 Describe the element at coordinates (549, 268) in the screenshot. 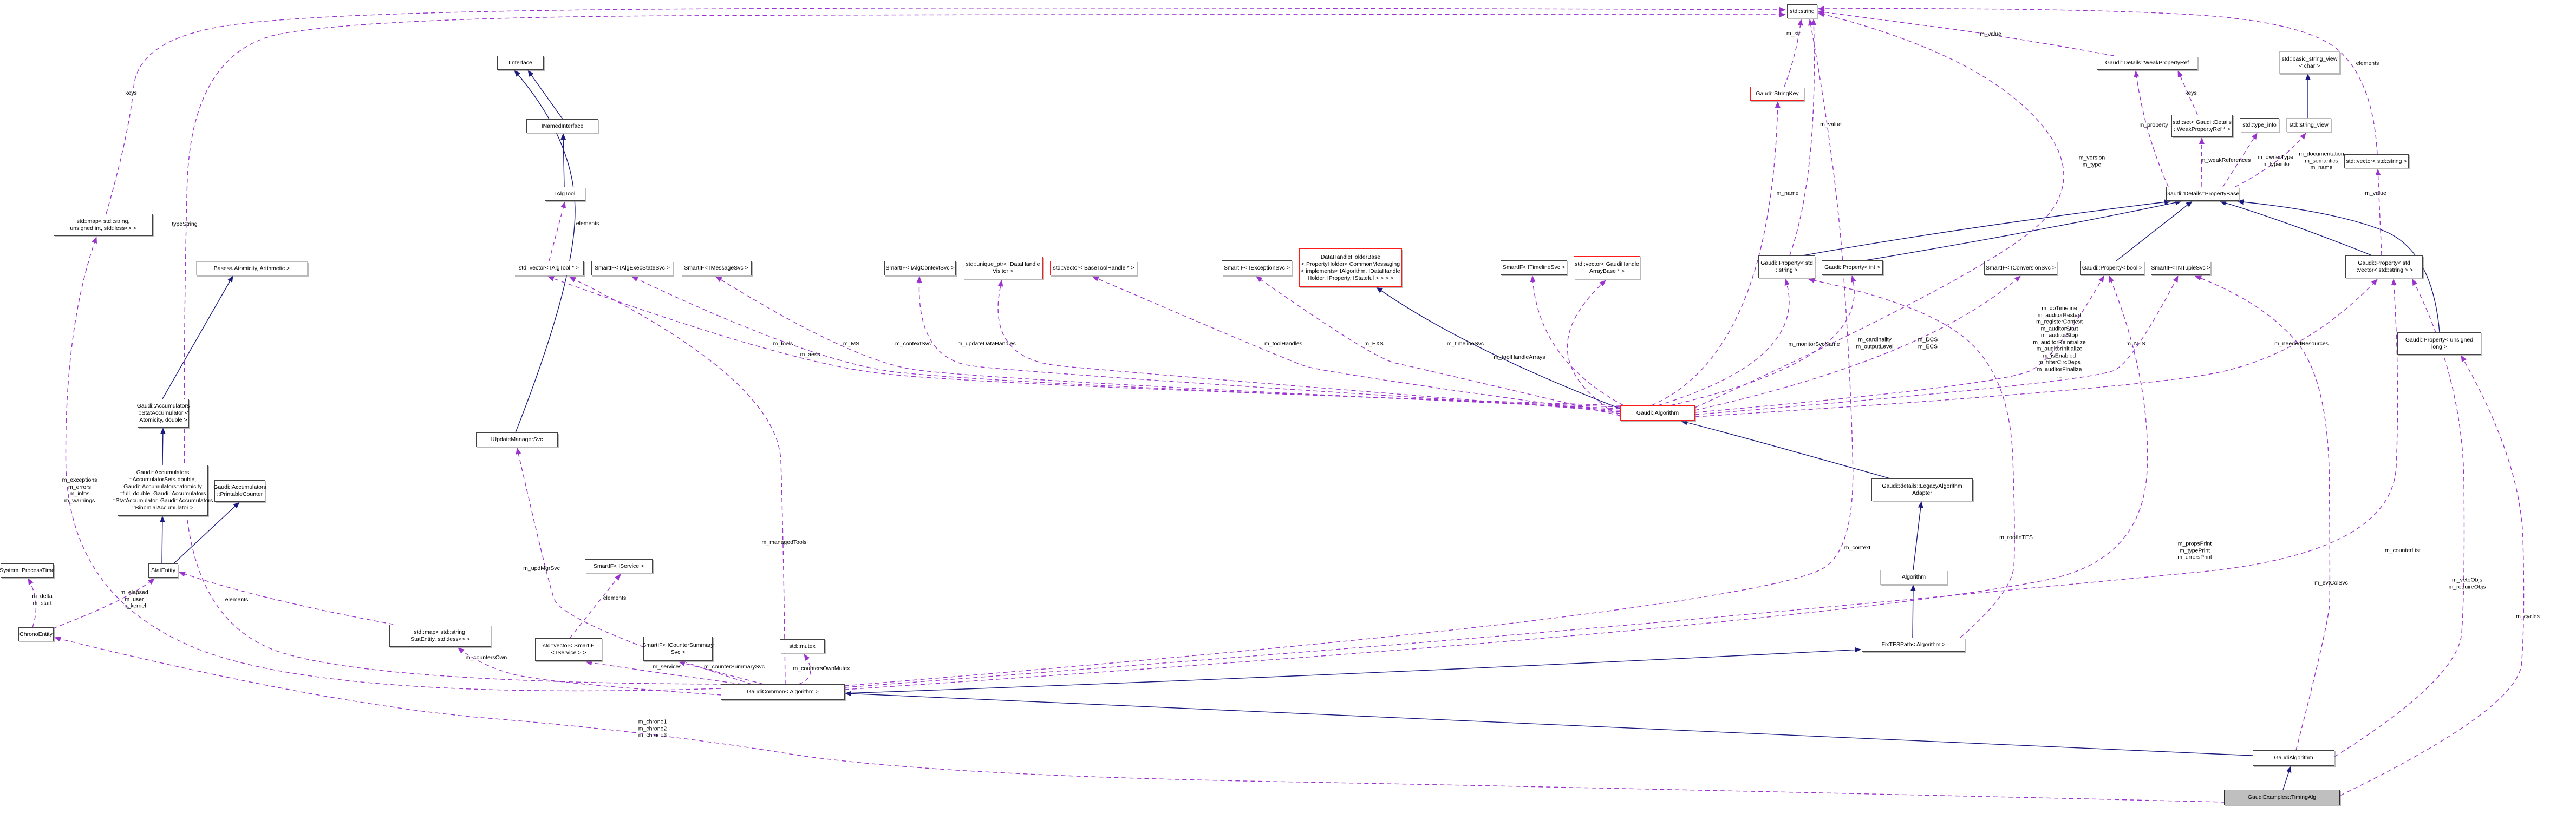

I see `node-vec_ialgtool: std::vector< IAlgTool * >` at that location.